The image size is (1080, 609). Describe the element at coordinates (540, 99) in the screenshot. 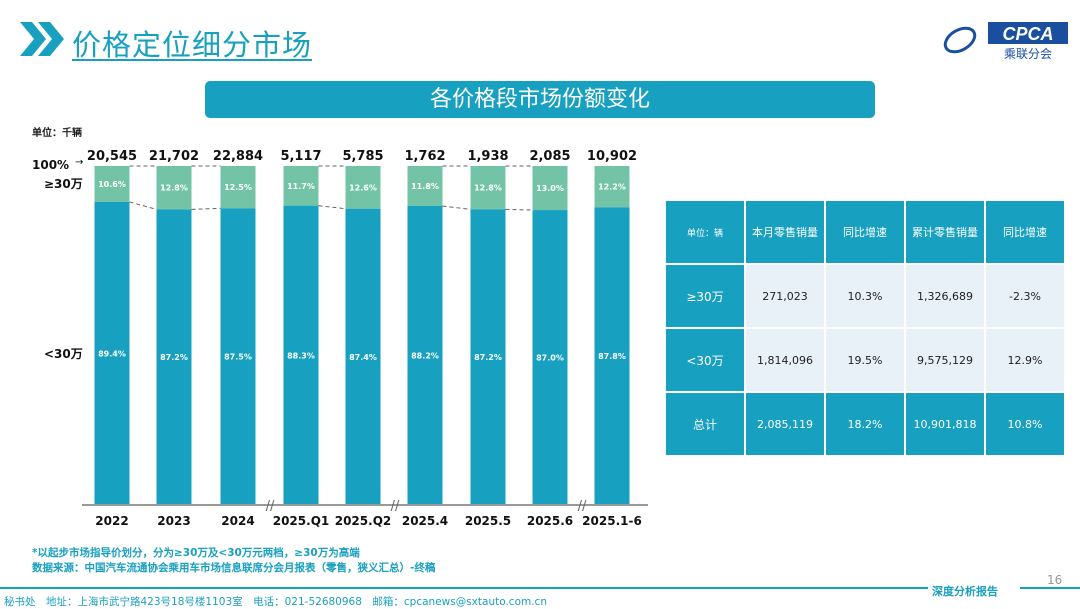

I see `chart-banner: 各价格段市场份额变化` at that location.